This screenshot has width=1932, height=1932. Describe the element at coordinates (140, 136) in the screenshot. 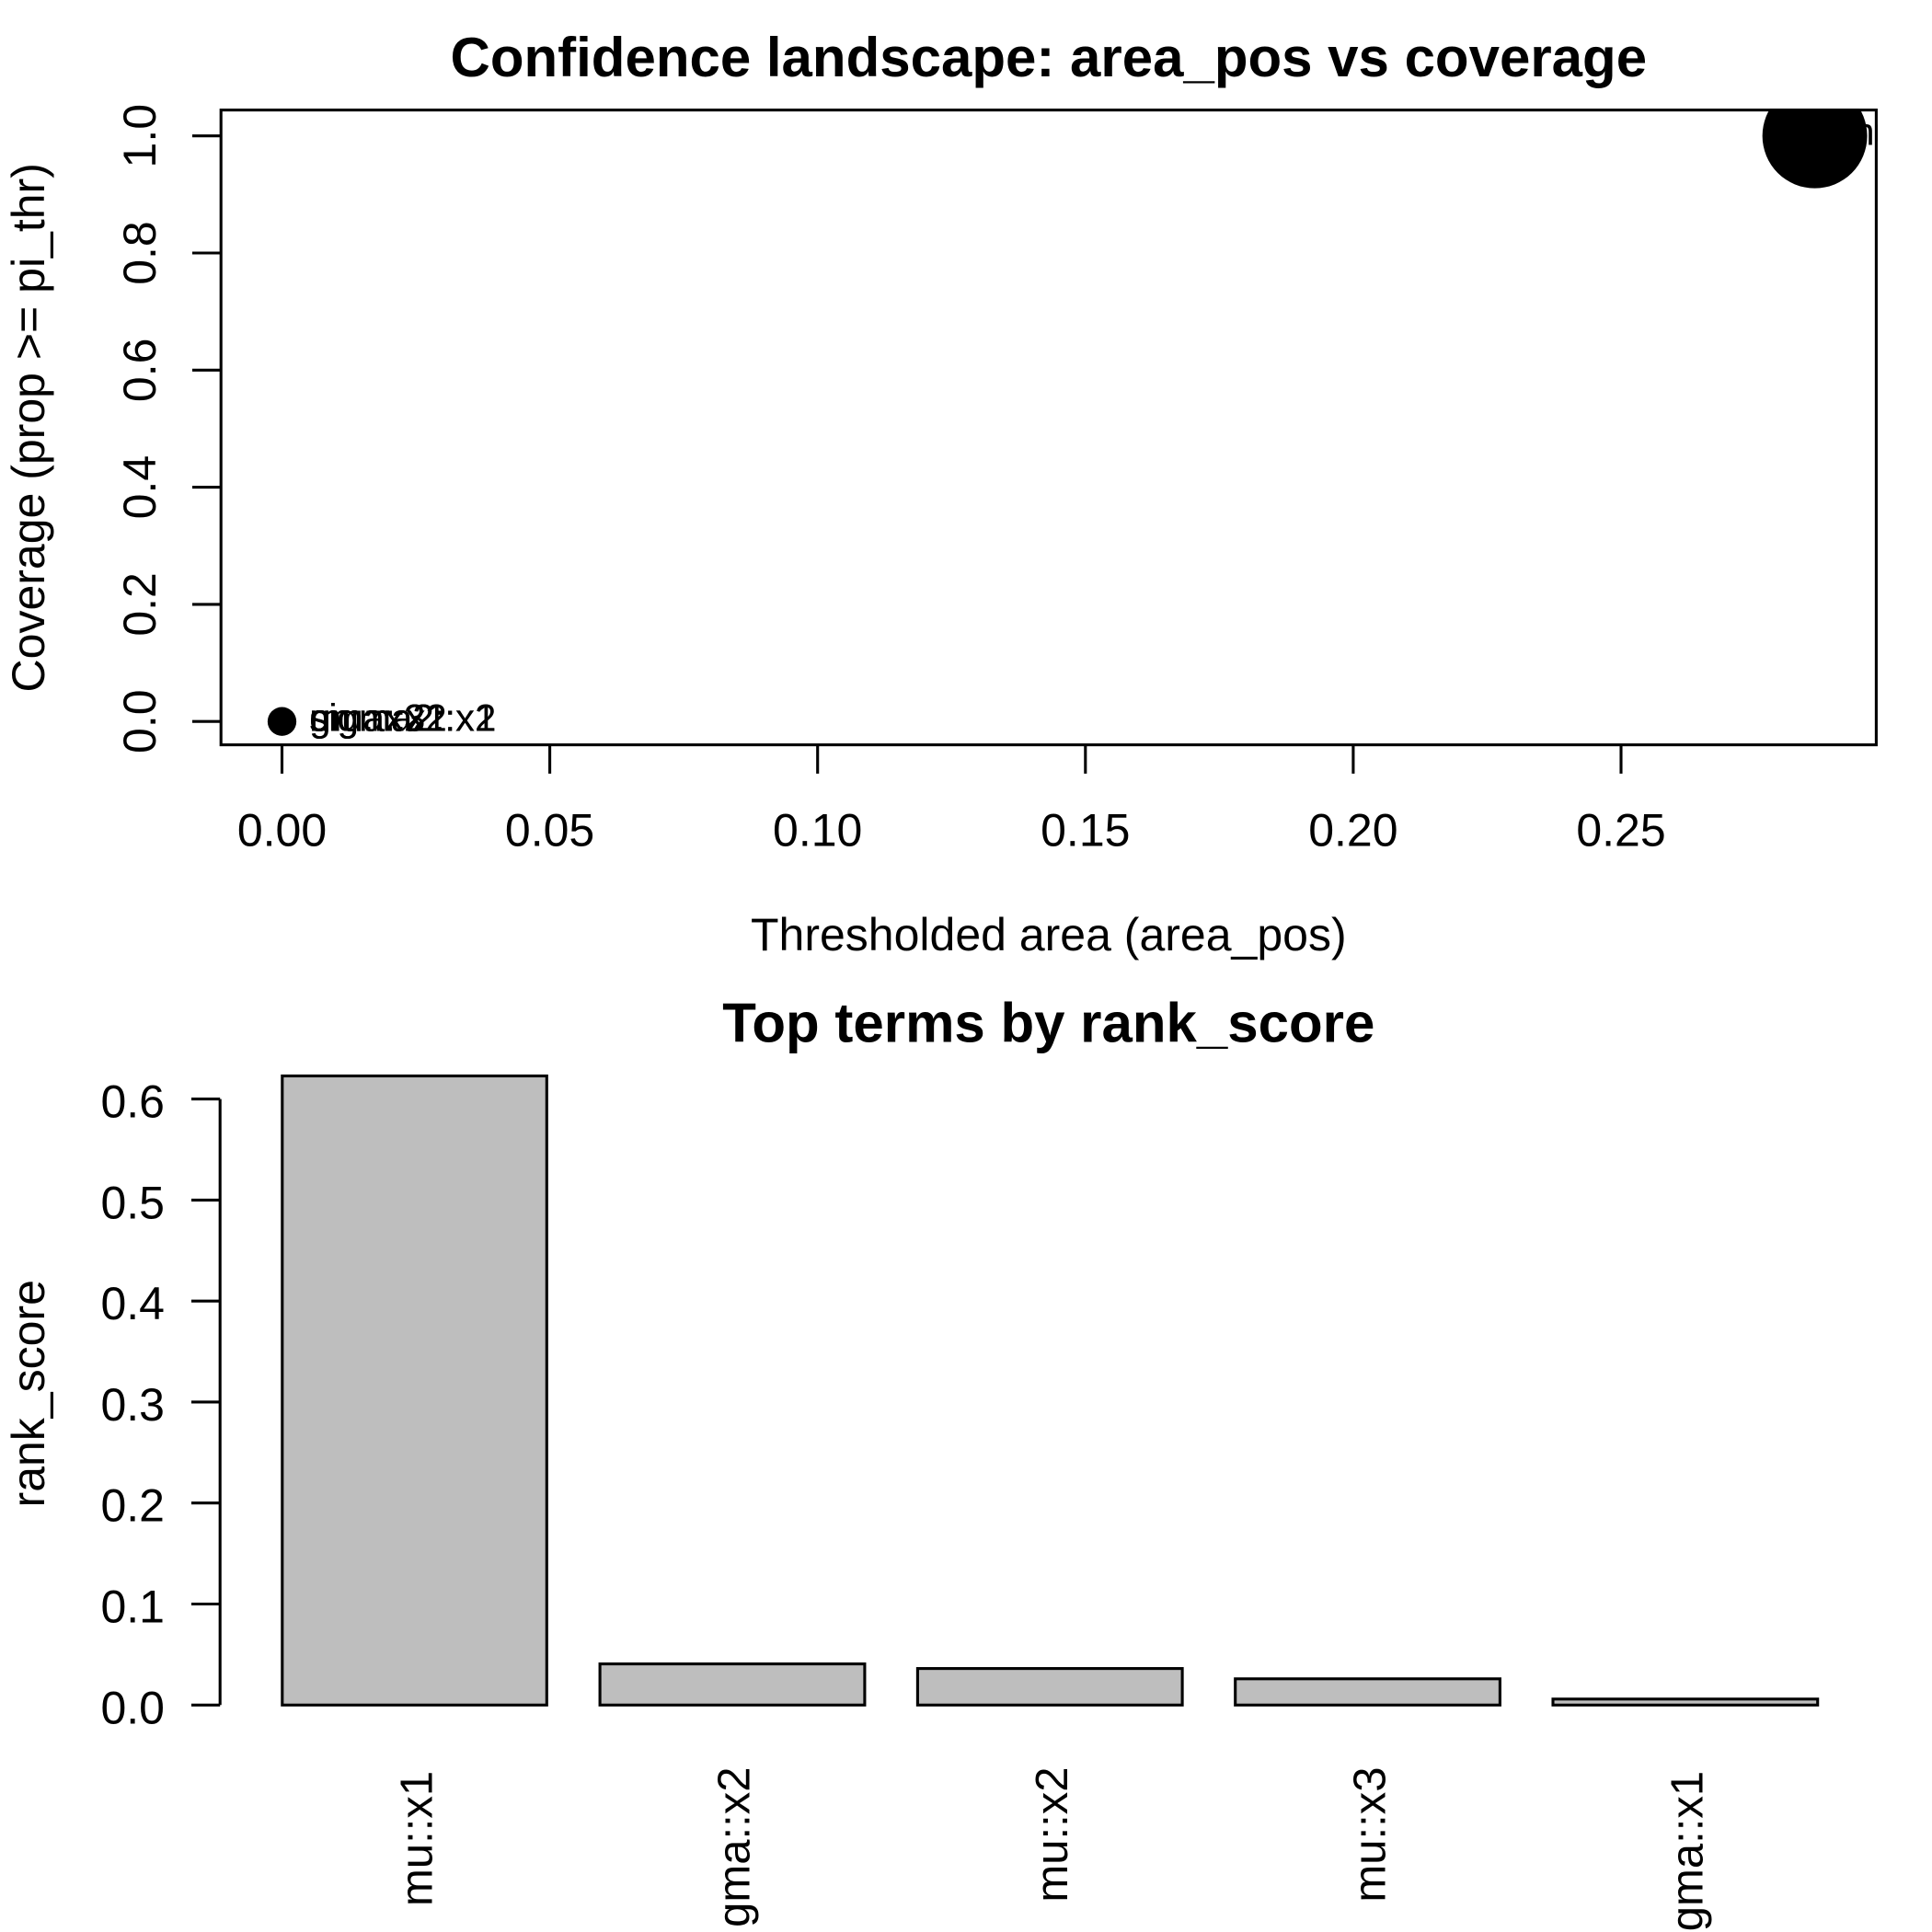

I see `svg-text: 1.0` at that location.